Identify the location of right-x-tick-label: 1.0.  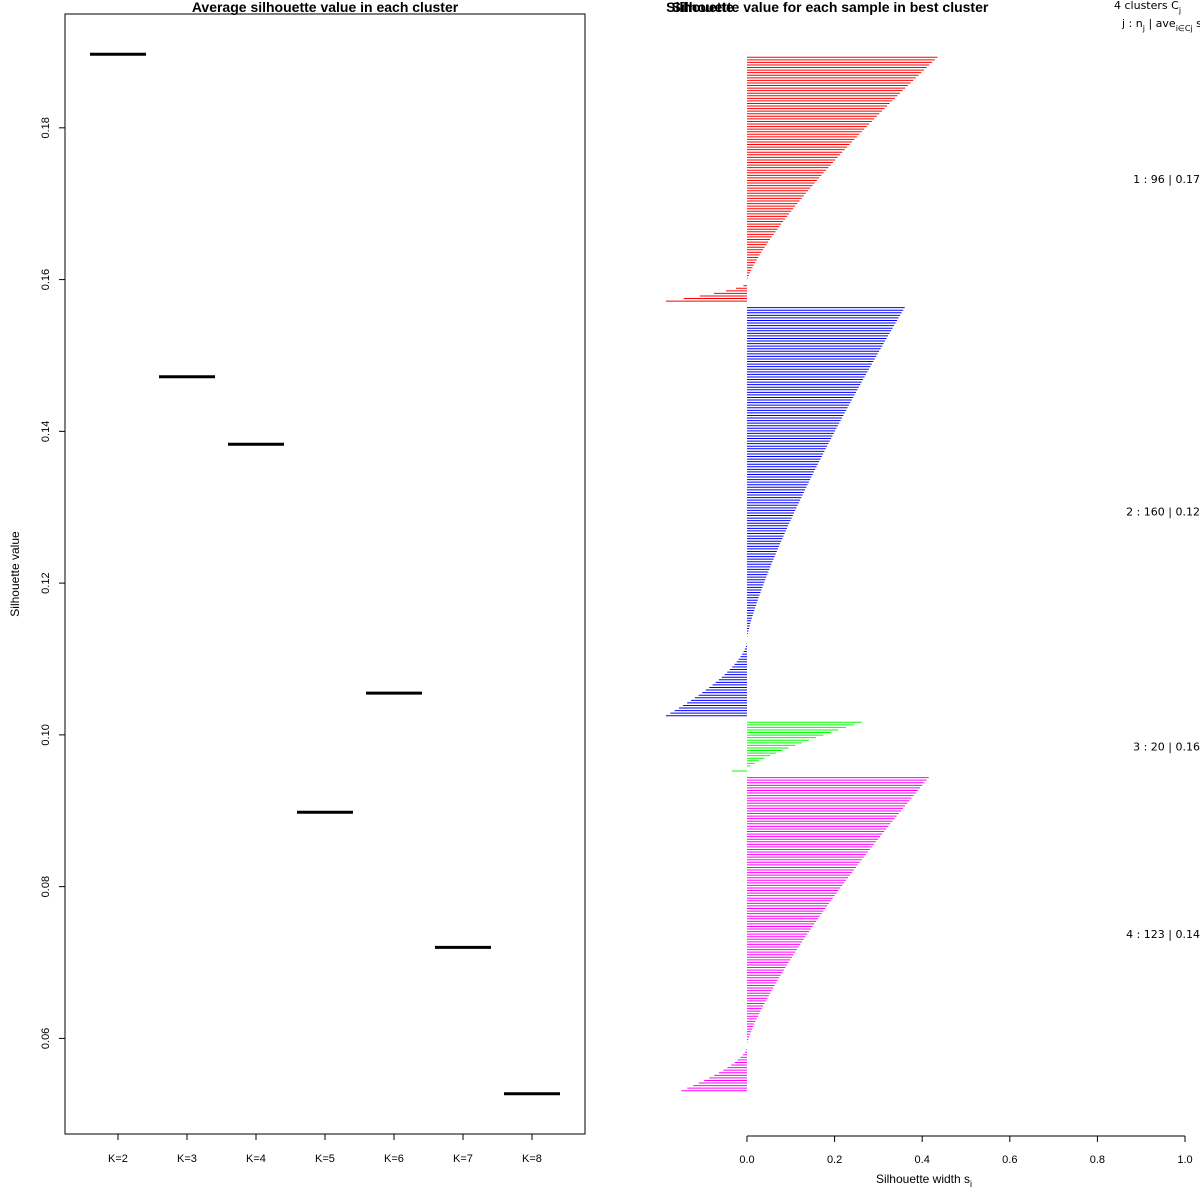
(1184, 1160).